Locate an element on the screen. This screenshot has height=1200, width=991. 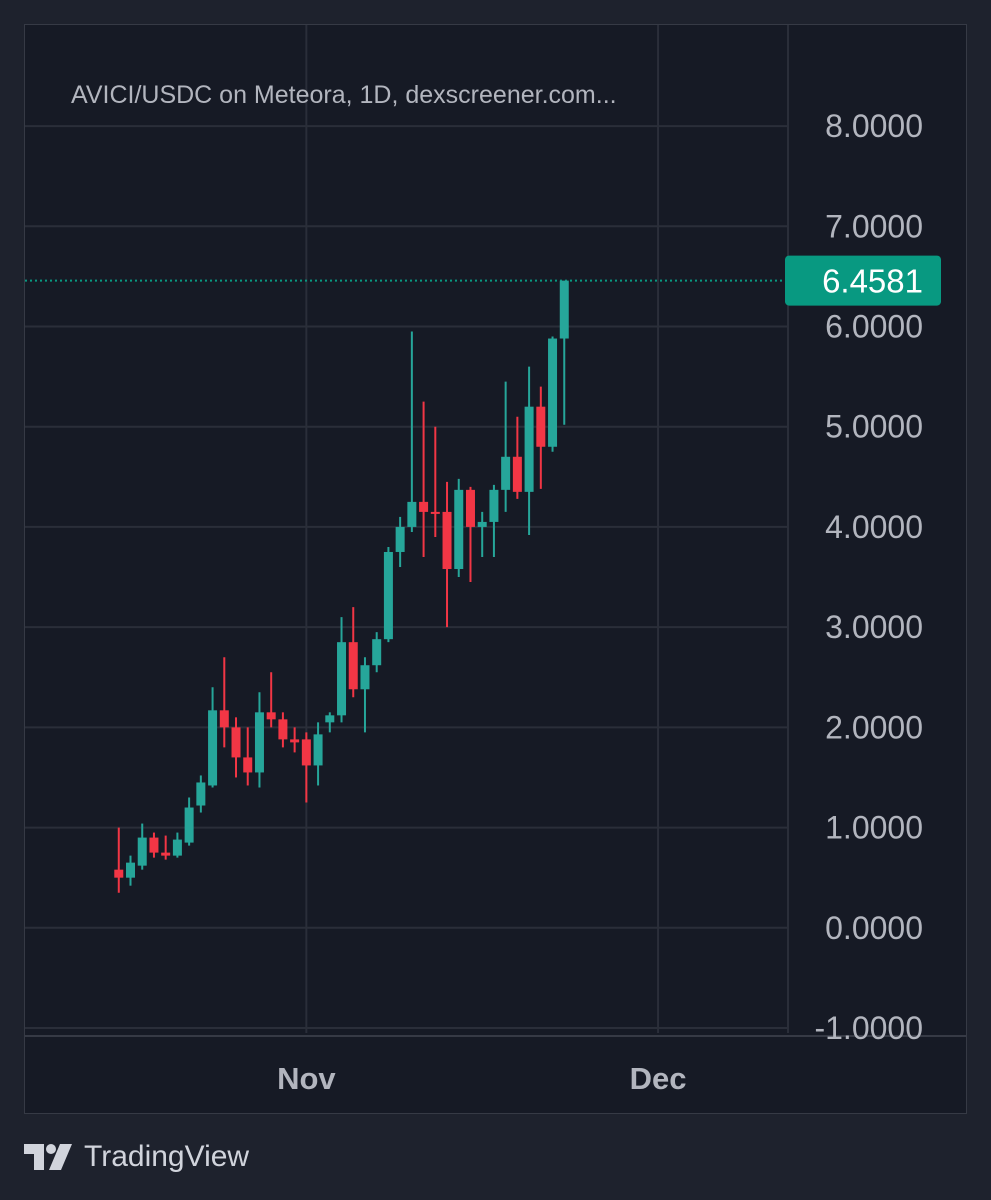
x-tick-label: Nov is located at coordinates (306, 1078).